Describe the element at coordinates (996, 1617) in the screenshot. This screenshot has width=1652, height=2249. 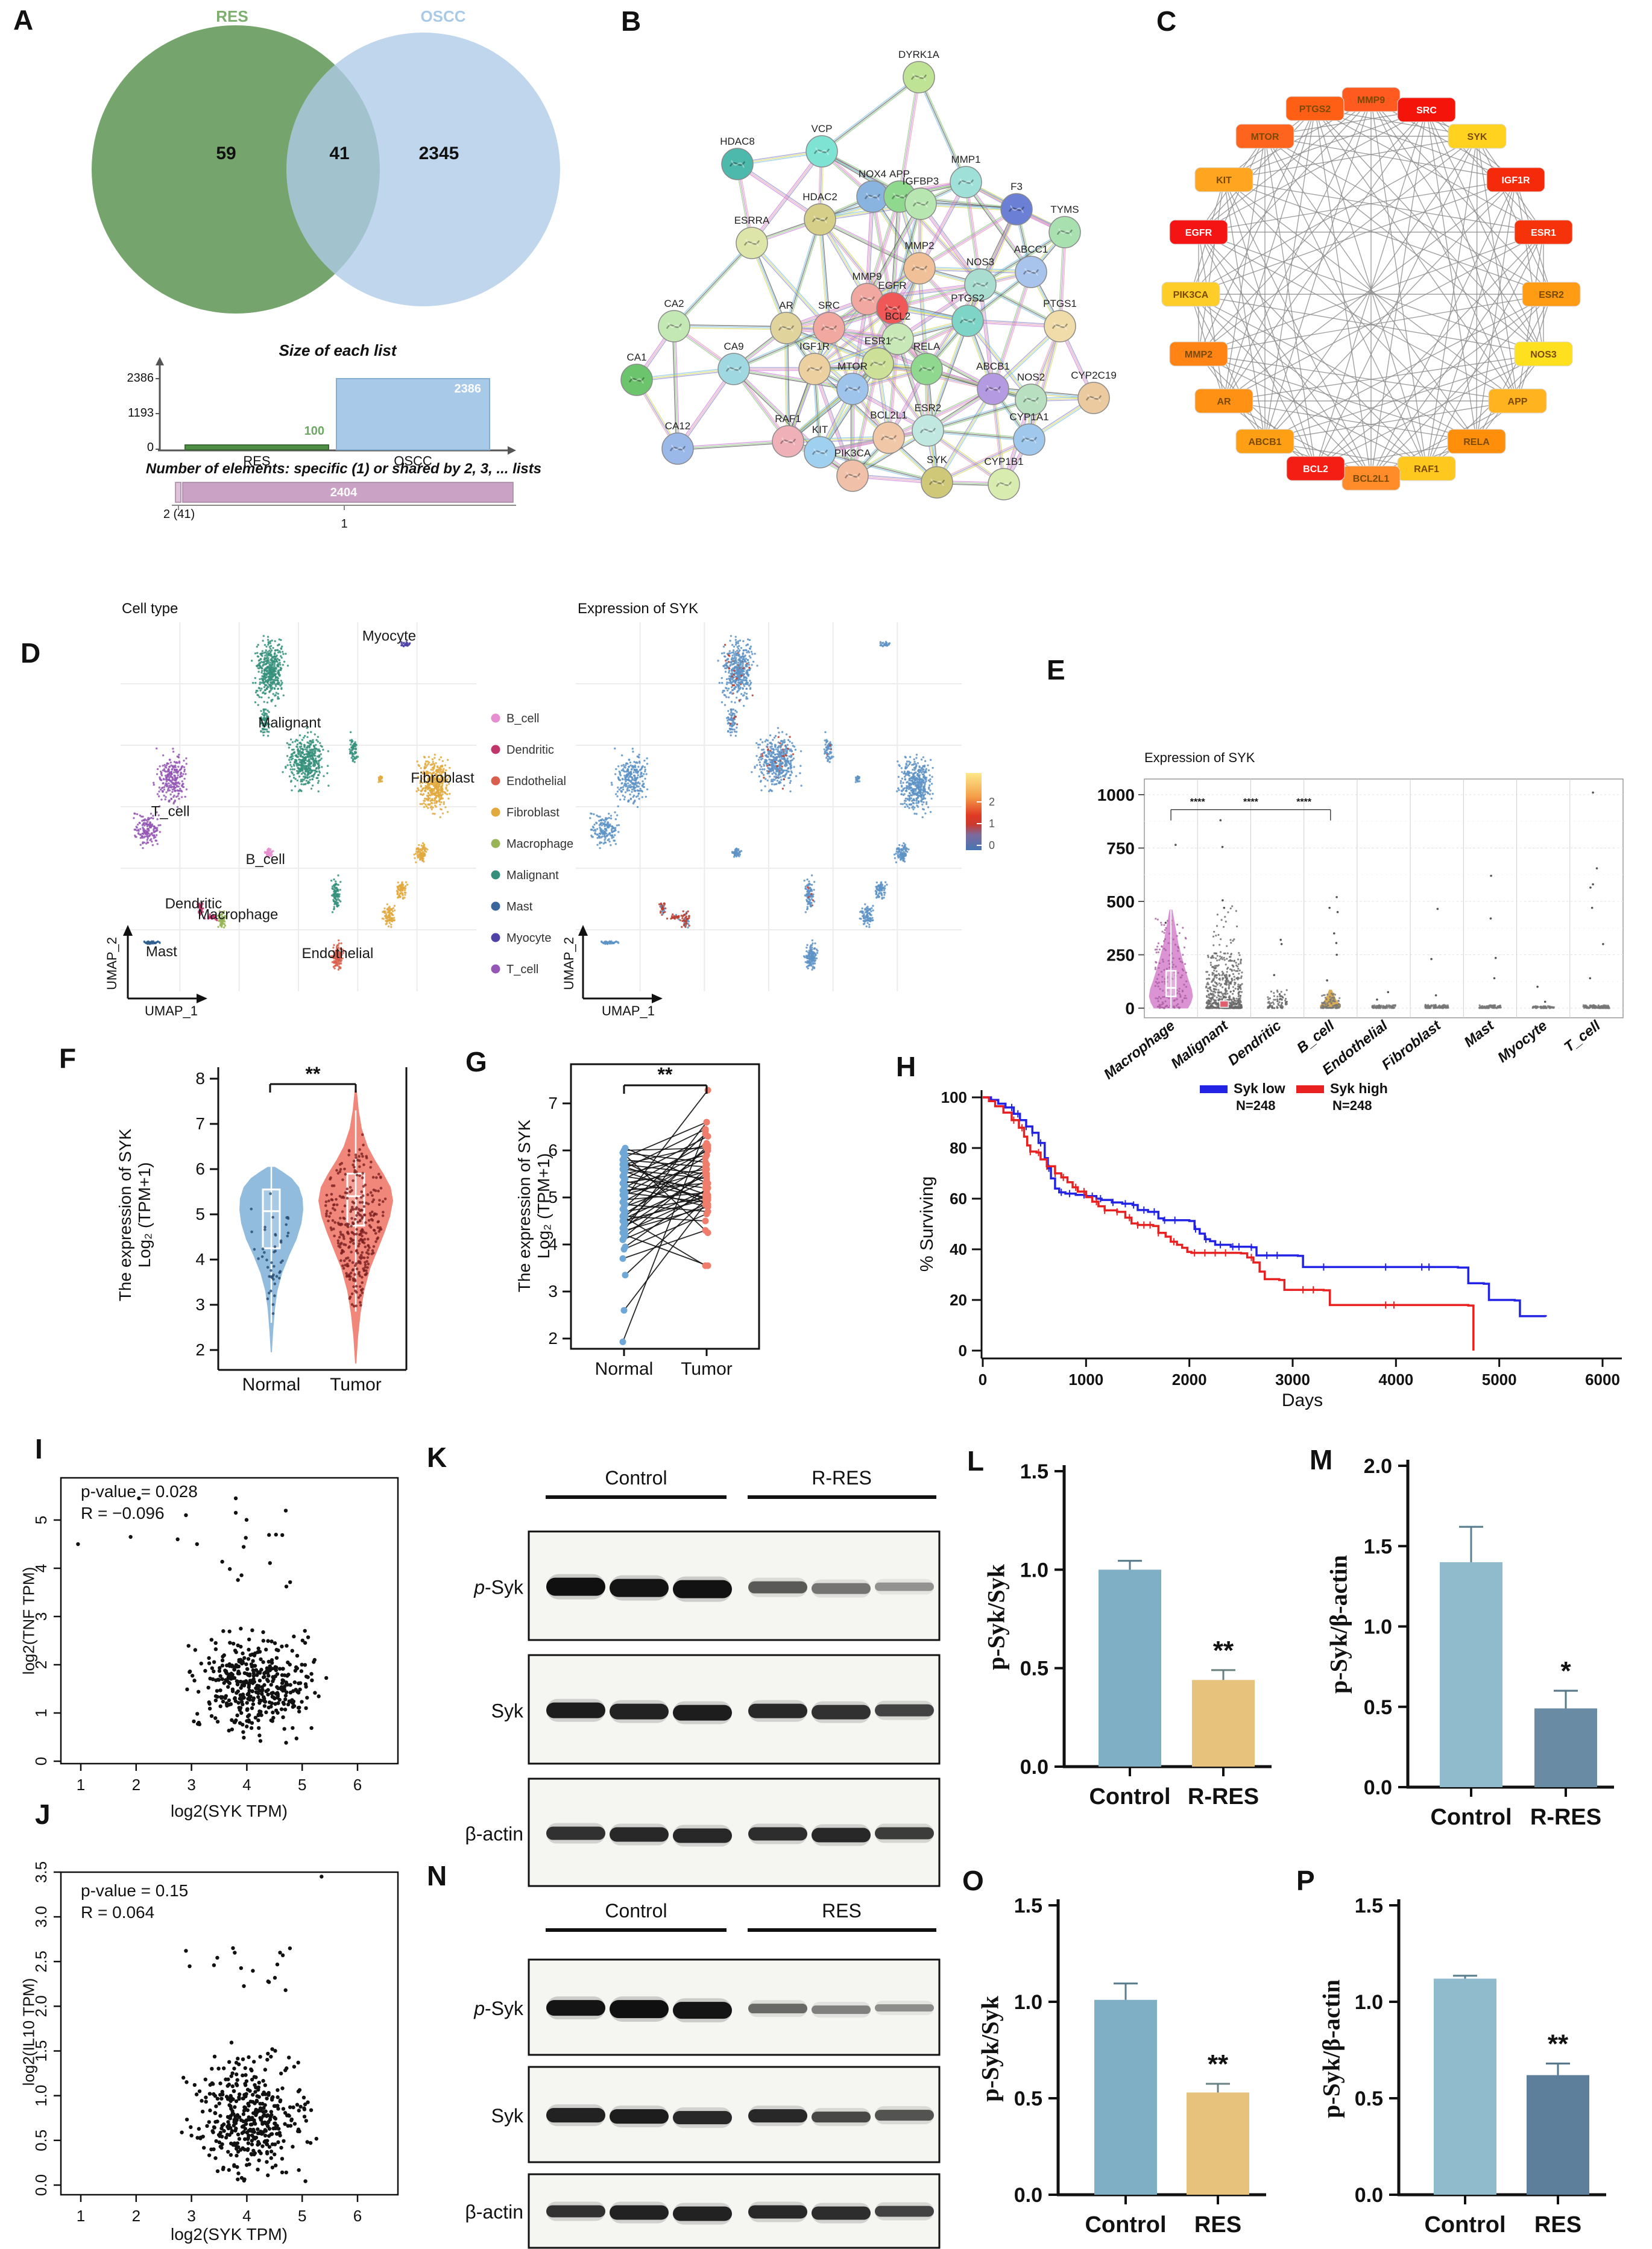
I see `bar-l-ylabel: p-Syk/Syk` at that location.